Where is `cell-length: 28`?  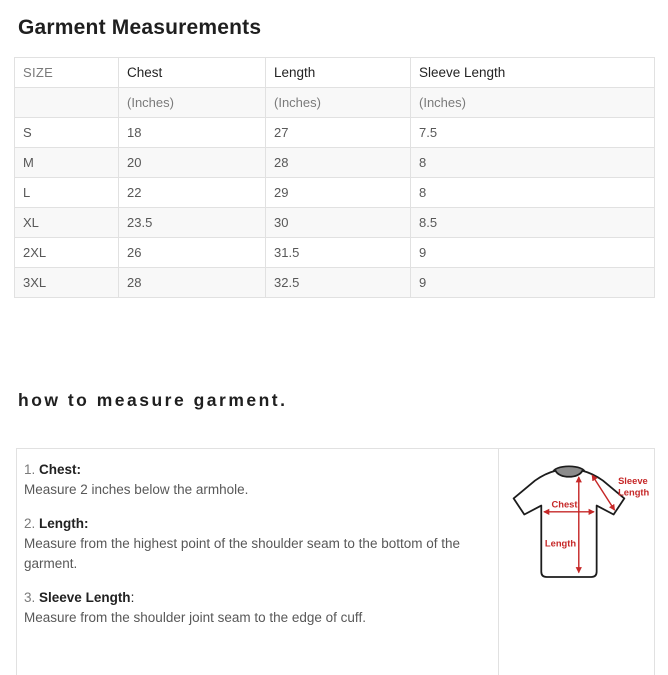 cell-length: 28 is located at coordinates (338, 162).